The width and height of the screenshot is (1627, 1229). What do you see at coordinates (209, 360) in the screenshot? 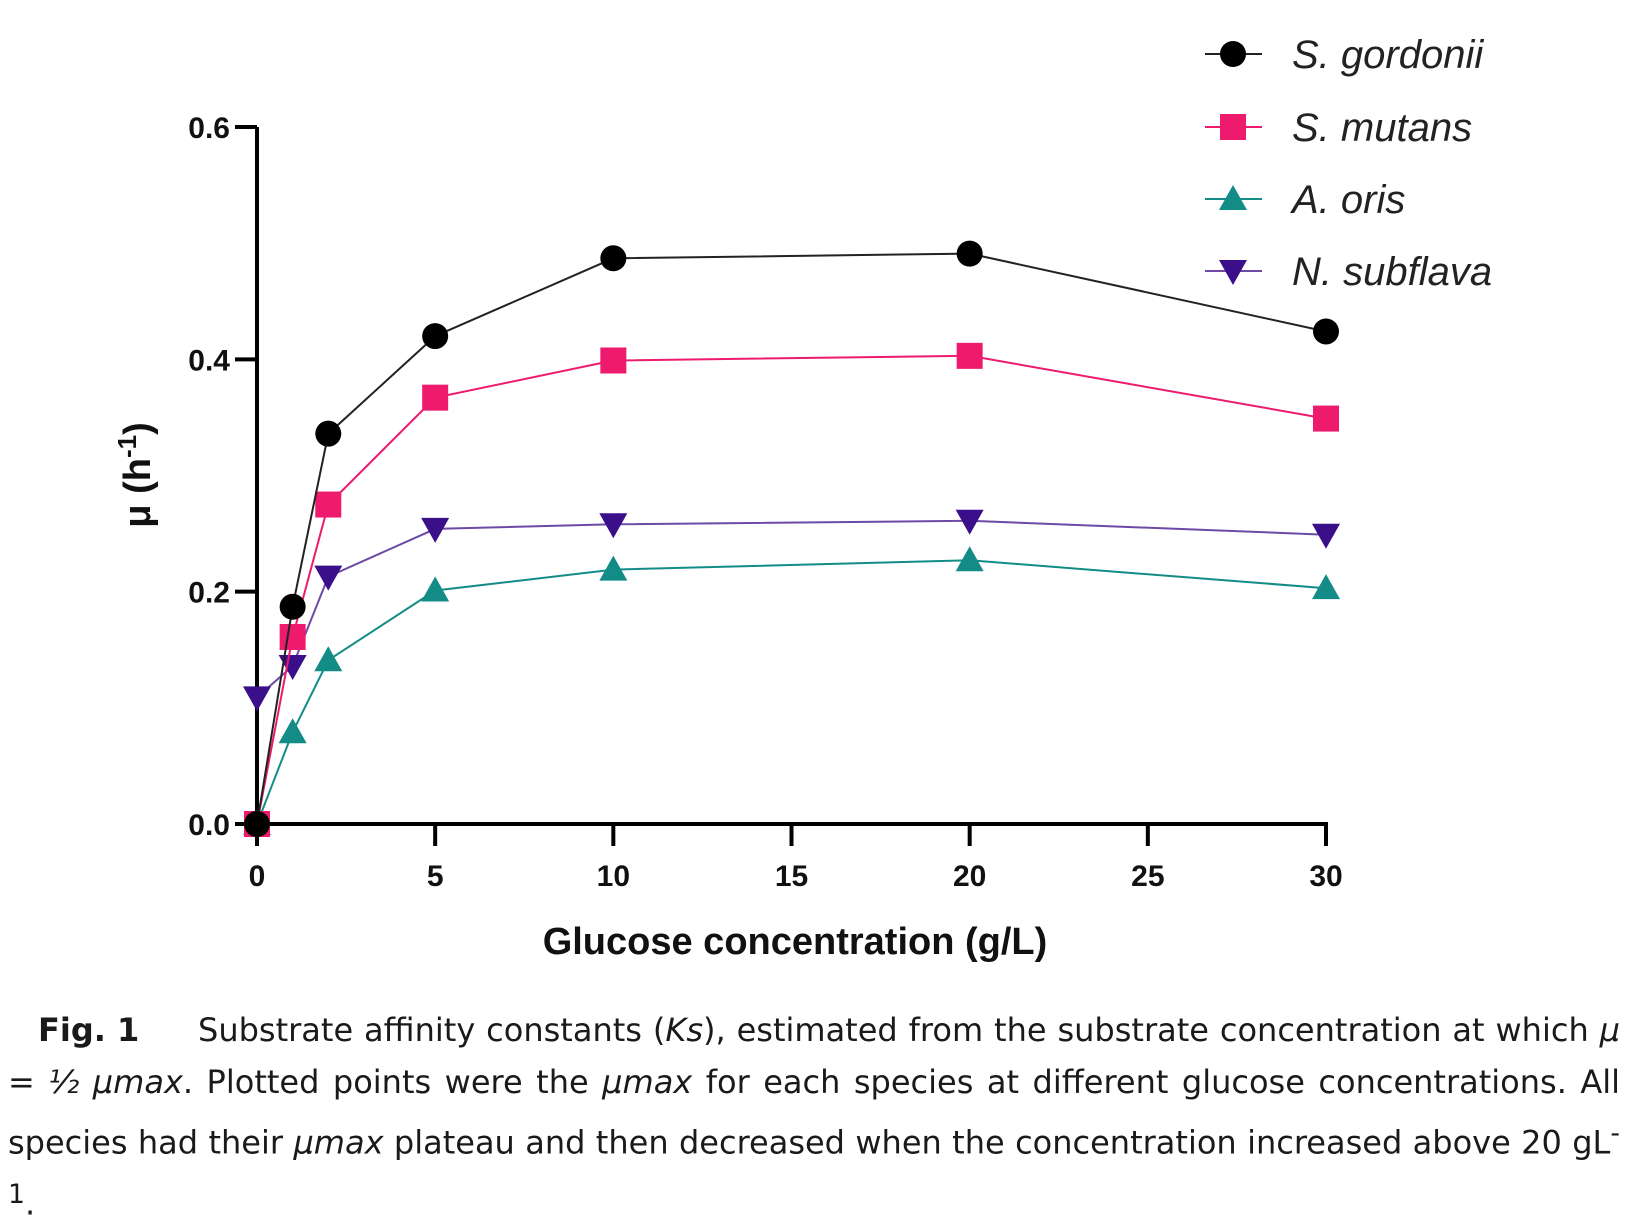
I see `y-tick-label: 0.4` at bounding box center [209, 360].